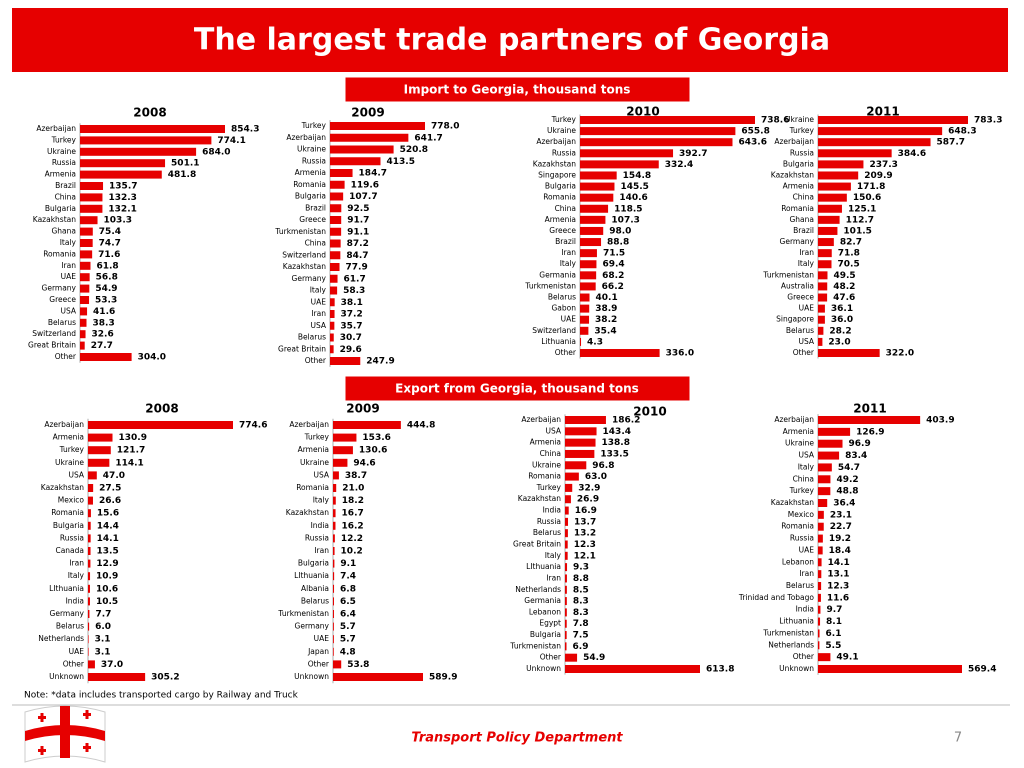 The height and width of the screenshot is (768, 1024). Describe the element at coordinates (797, 285) in the screenshot. I see `category-label: Australia` at that location.